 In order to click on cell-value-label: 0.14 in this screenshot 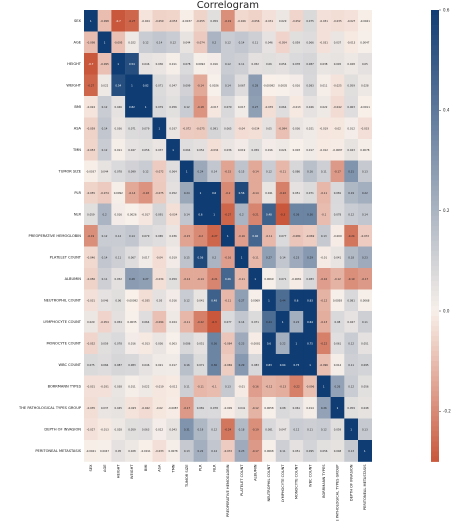, I will do `click(365, 214)`.